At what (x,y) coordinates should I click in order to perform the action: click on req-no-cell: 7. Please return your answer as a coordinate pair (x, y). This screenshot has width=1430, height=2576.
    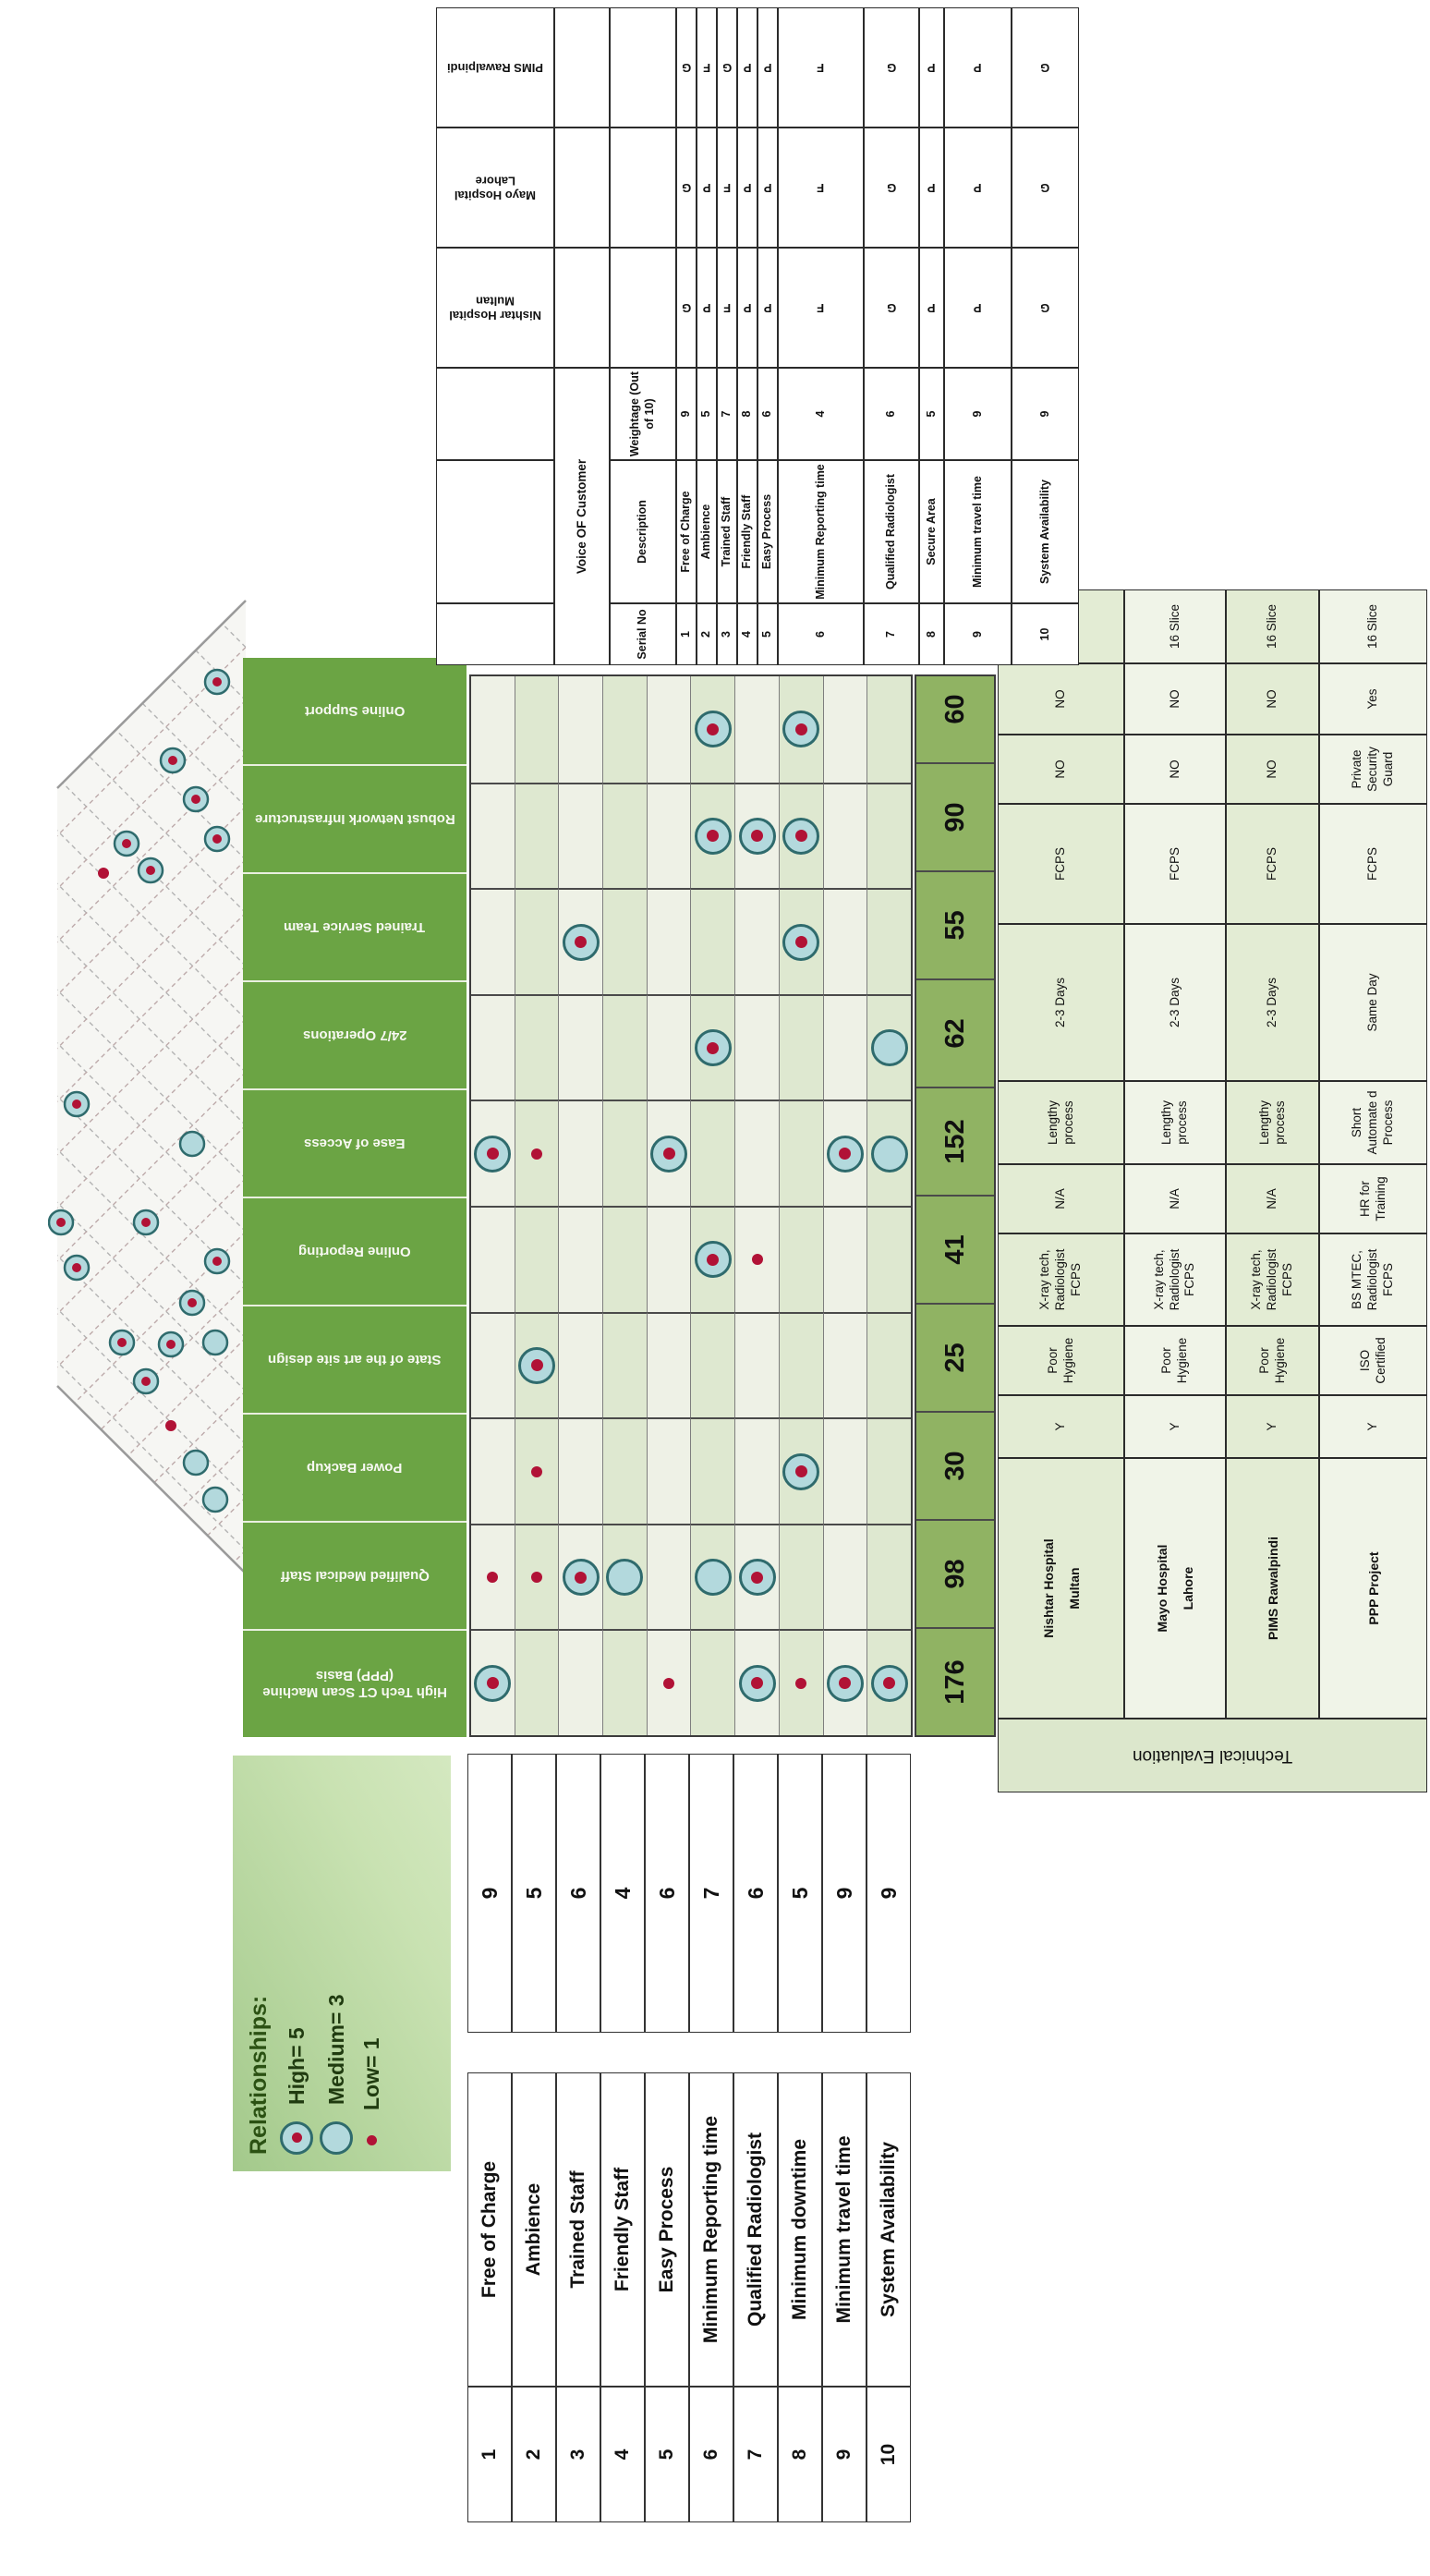
    Looking at the image, I should click on (756, 2454).